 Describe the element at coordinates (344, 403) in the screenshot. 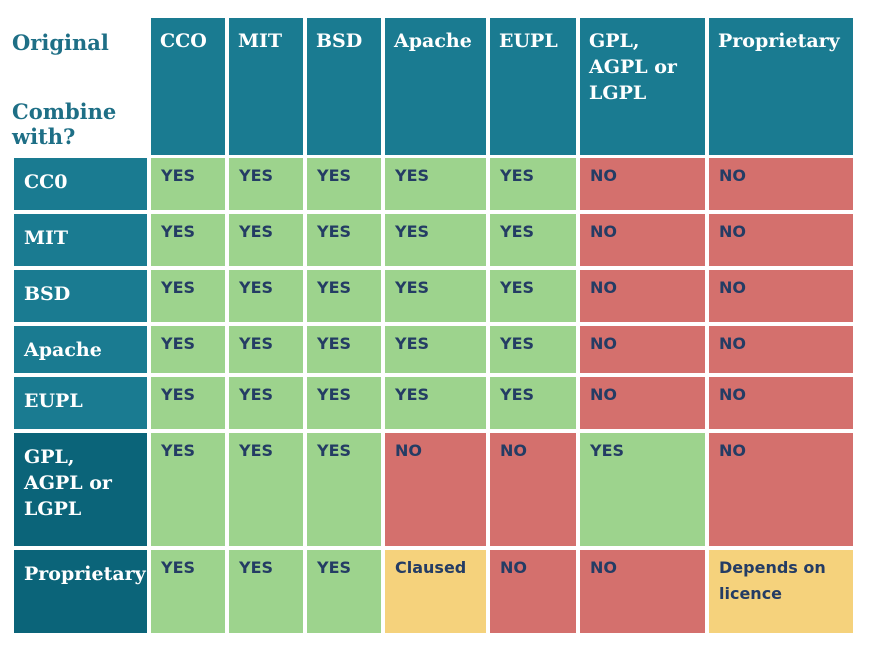

I see `cell-eupl-bsd: YES` at that location.